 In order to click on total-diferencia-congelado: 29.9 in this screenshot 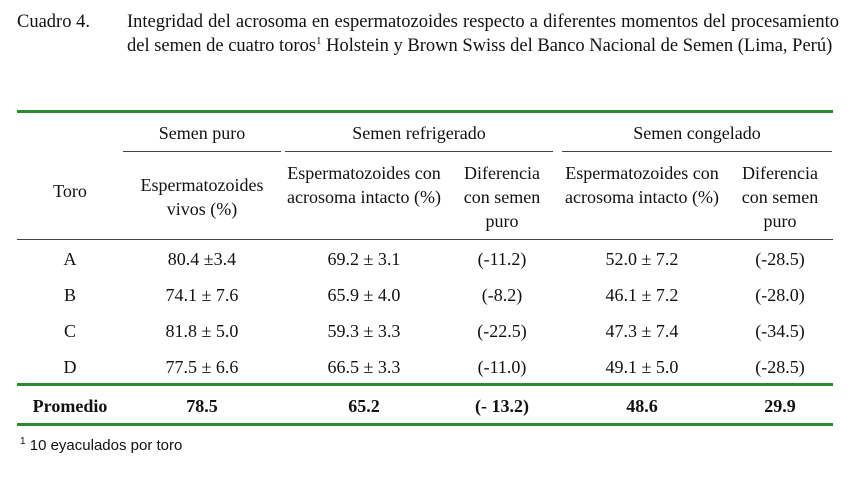, I will do `click(780, 406)`.